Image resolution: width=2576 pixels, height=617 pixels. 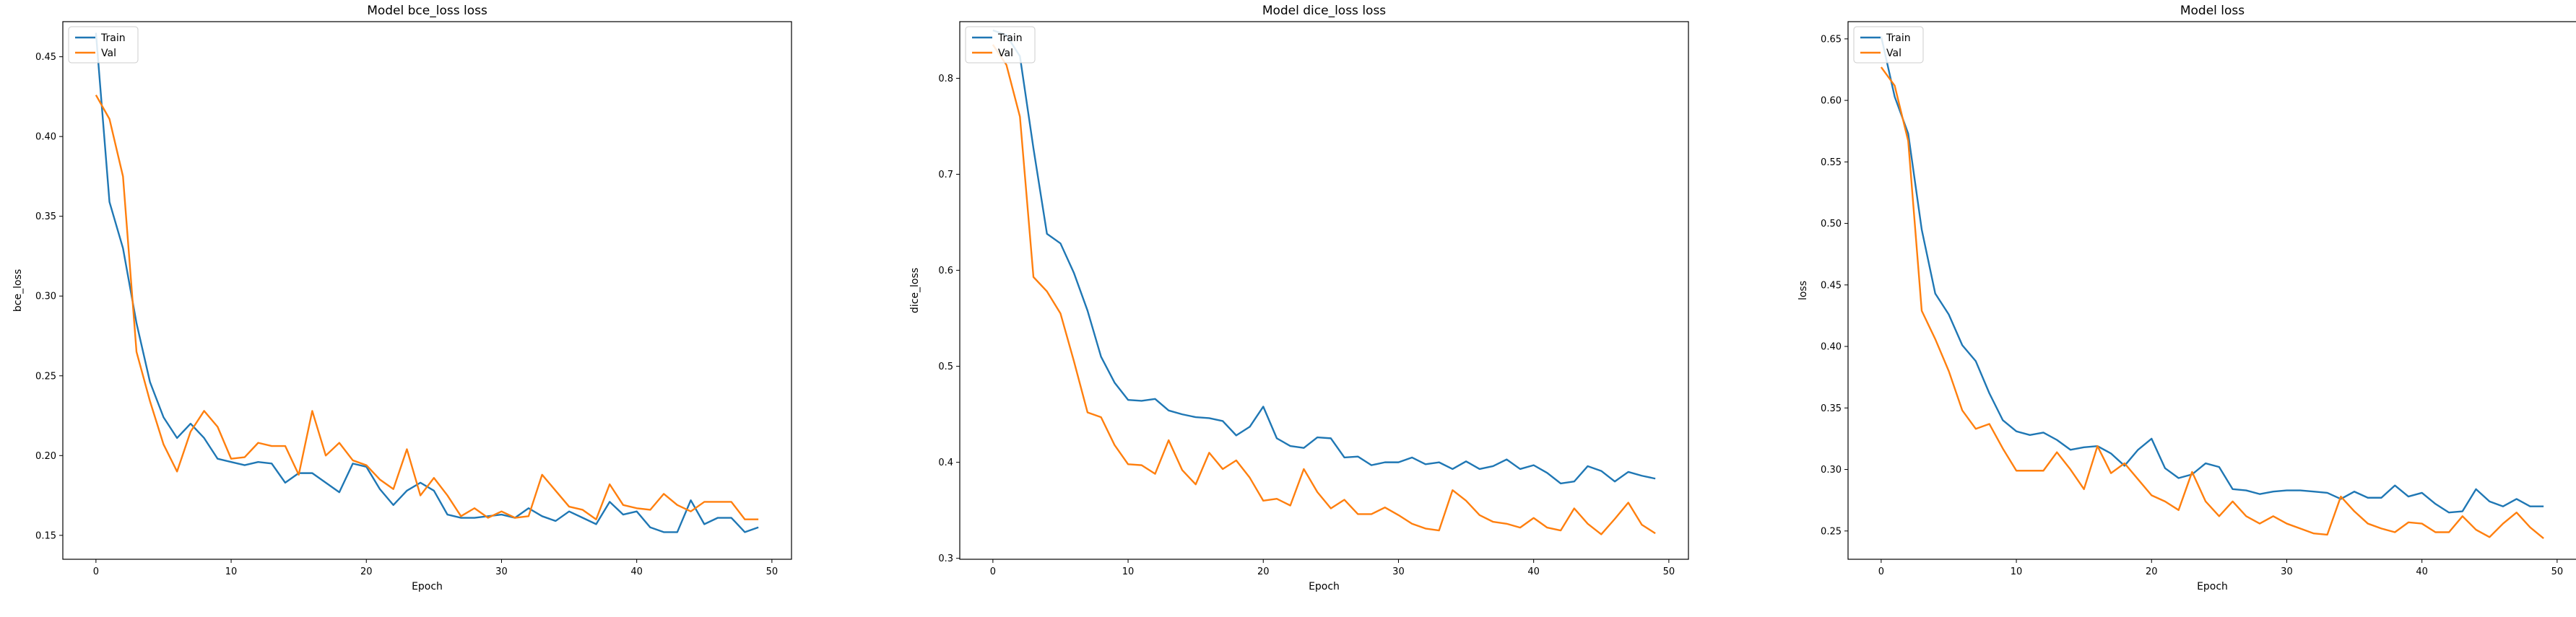 I want to click on chart-title: Model bce_loss loss, so click(x=427, y=11).